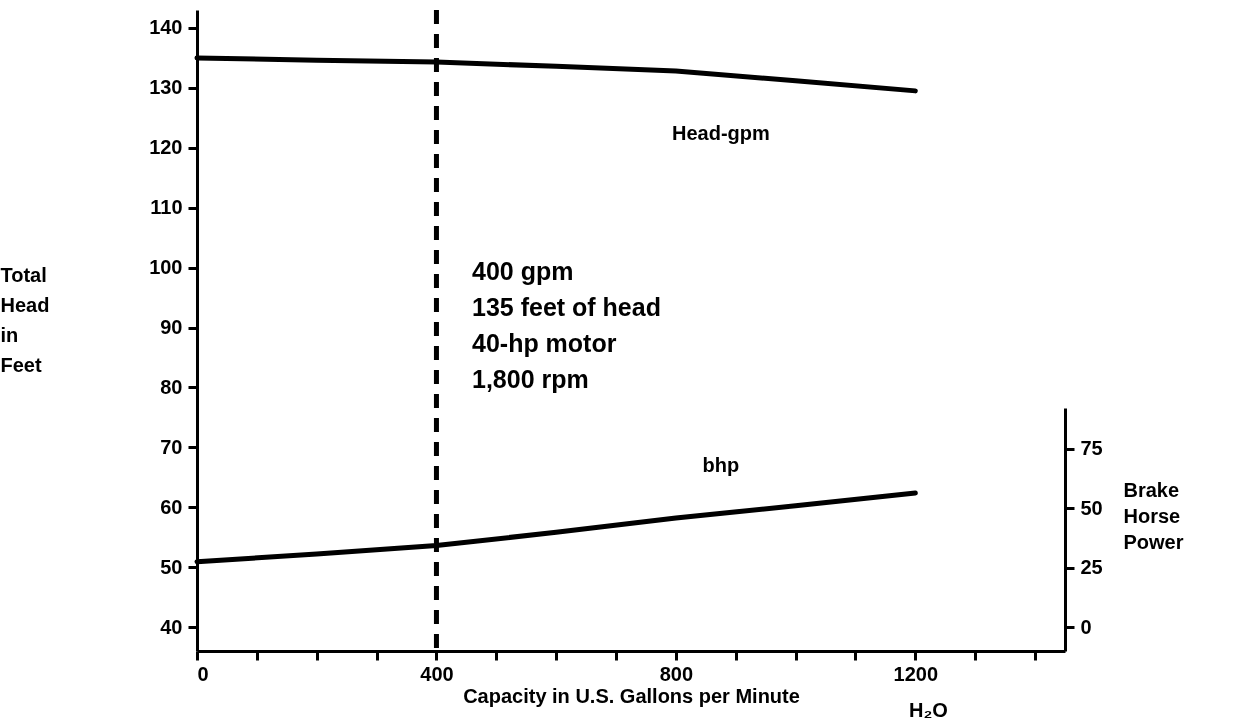  What do you see at coordinates (171, 446) in the screenshot?
I see `y-tick-label: 70` at bounding box center [171, 446].